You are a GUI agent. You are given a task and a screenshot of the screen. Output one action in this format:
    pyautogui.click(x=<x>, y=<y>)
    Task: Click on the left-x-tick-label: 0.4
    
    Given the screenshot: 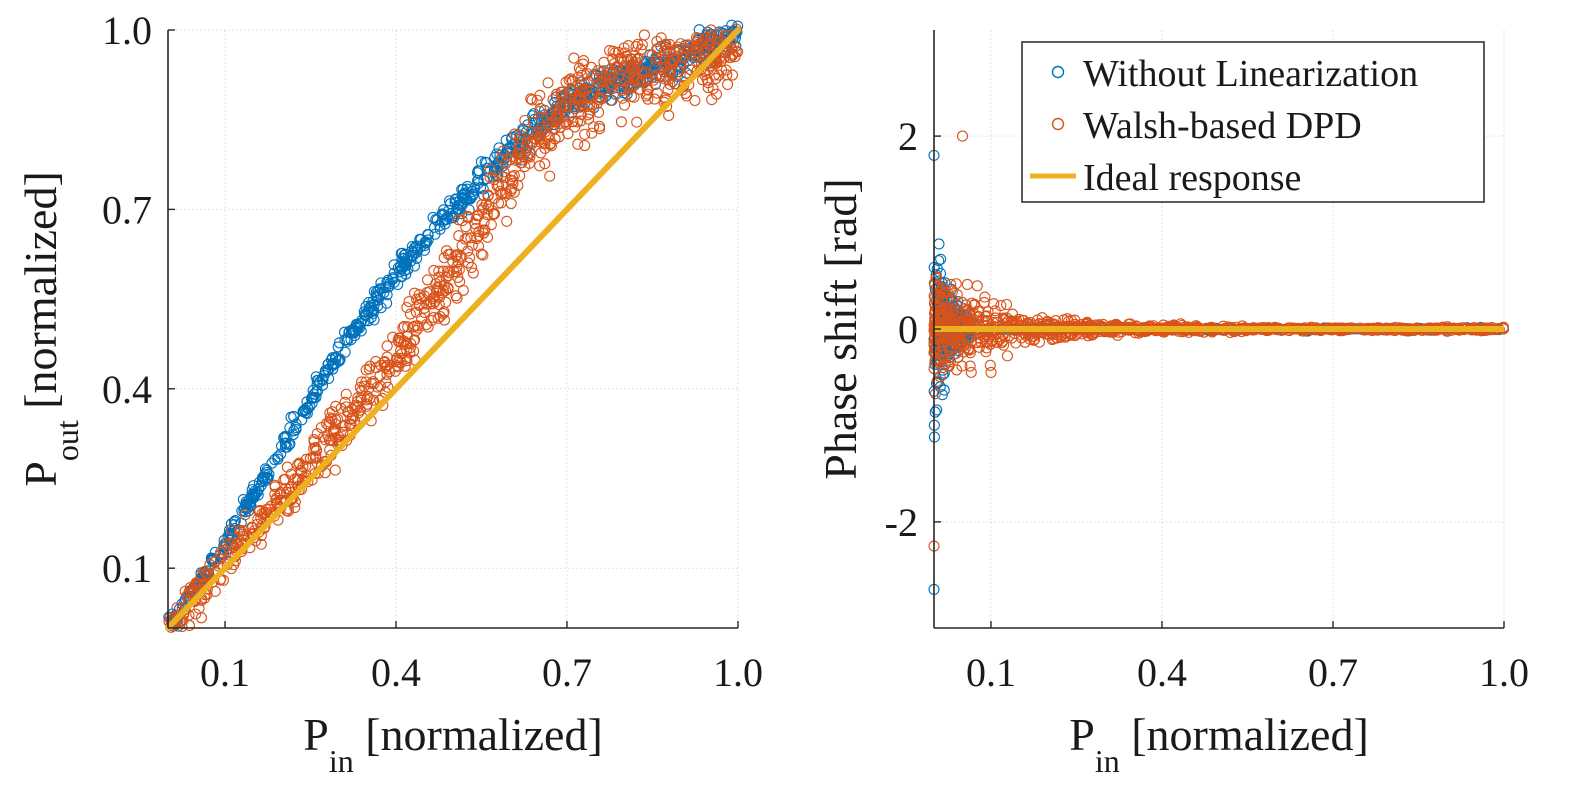 What is the action you would take?
    pyautogui.click(x=396, y=672)
    